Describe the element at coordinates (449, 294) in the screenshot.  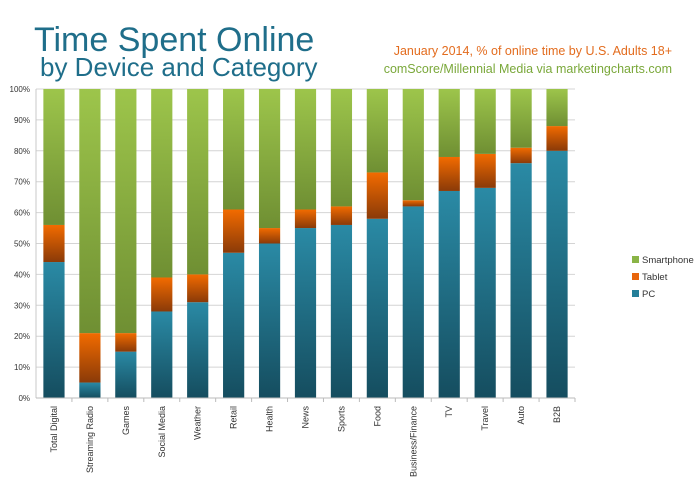
I see `bar-pc-tv` at that location.